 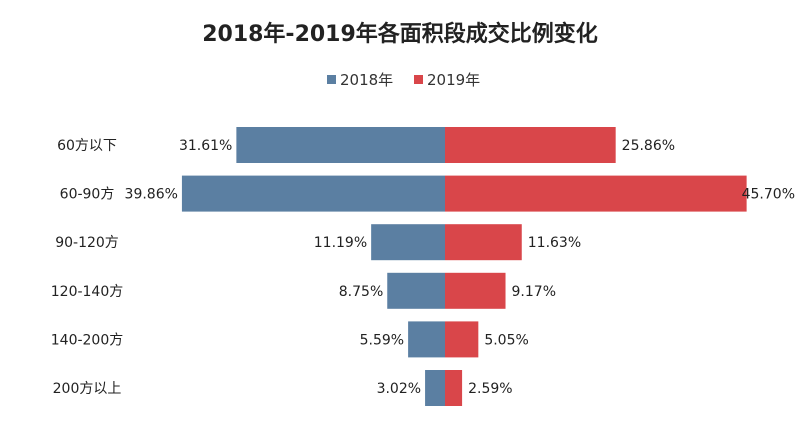 I want to click on data-label: 2.59%, so click(x=490, y=389).